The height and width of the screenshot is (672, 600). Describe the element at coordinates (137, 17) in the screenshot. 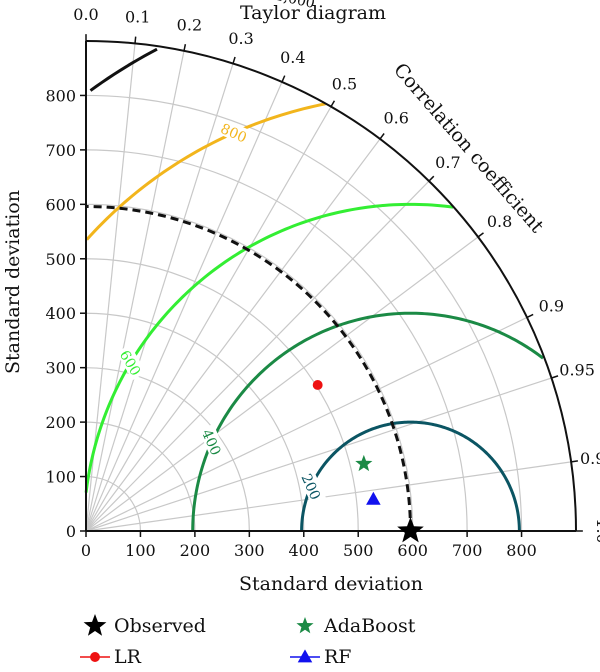

I see `correlation-tick-label: 0.1` at that location.